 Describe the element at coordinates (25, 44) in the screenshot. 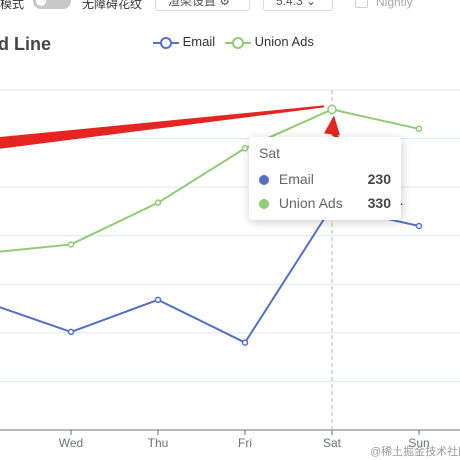

I see `chart-title: d Line` at that location.